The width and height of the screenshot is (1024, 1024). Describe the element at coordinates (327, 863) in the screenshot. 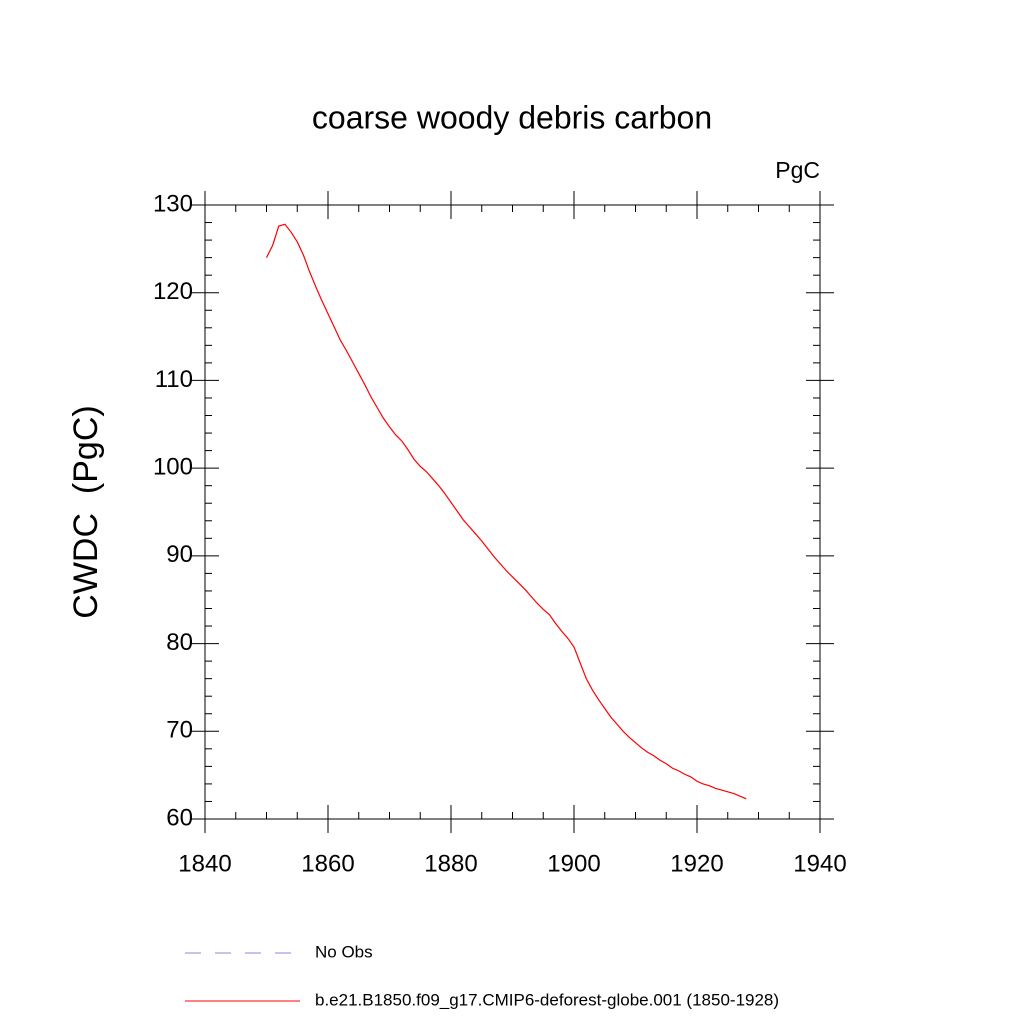

I see `x-tick-label: 1860` at that location.